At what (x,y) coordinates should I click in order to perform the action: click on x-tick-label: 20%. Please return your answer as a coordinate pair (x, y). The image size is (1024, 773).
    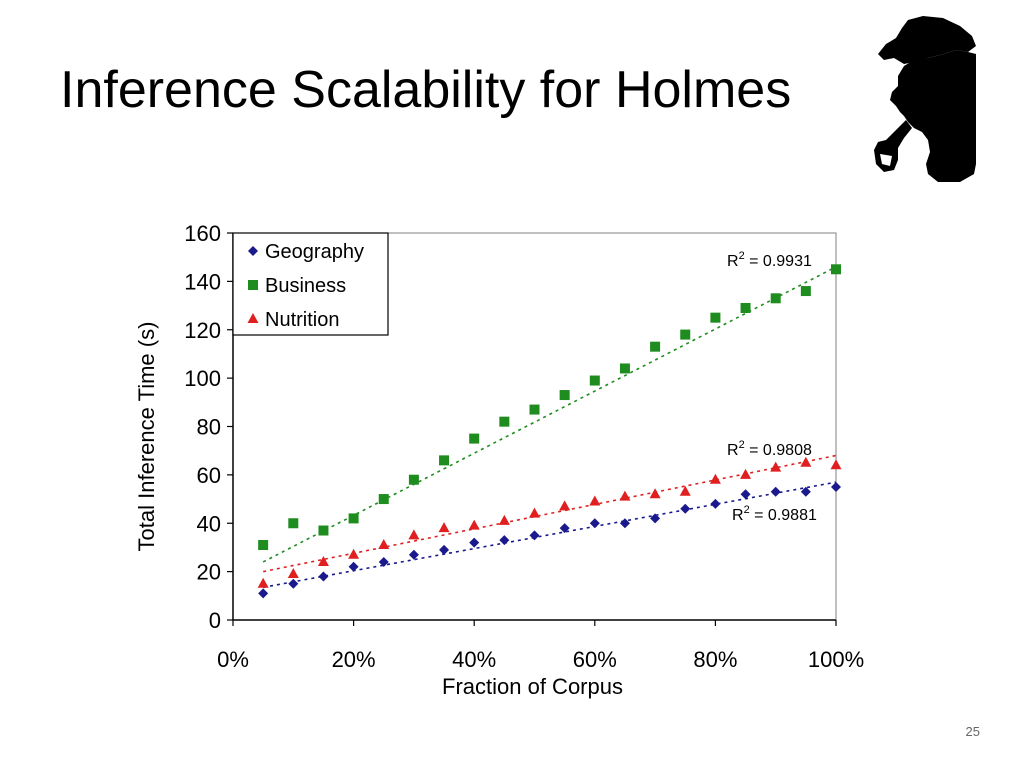
    Looking at the image, I should click on (354, 659).